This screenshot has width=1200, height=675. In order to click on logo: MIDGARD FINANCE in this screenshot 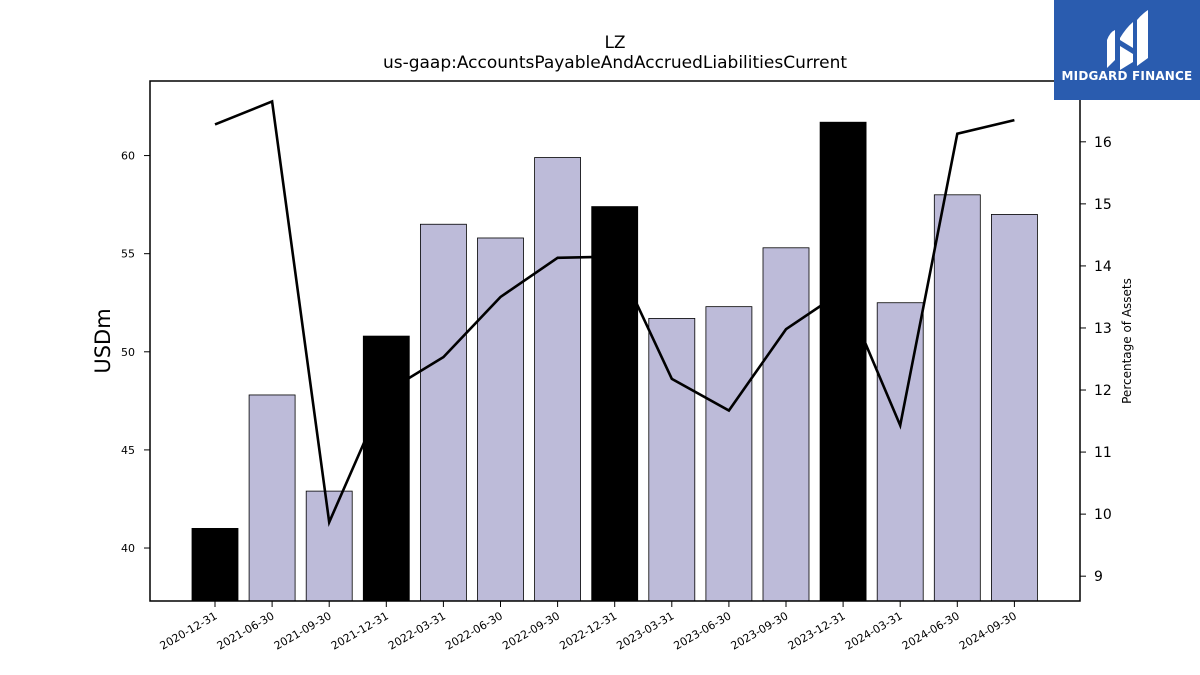, I will do `click(1127, 50)`.